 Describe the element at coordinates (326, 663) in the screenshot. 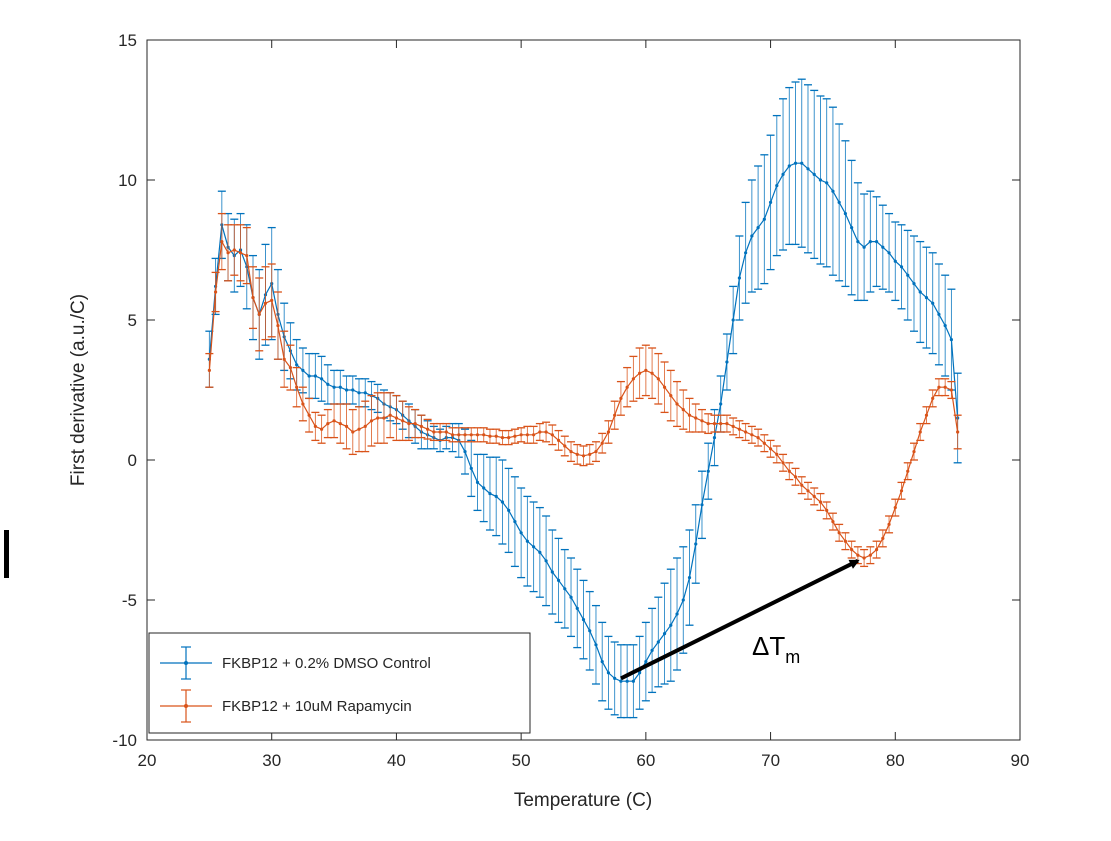

I see `legend-label-dmso: FKBP12 + 0.2% DMSO Control` at that location.